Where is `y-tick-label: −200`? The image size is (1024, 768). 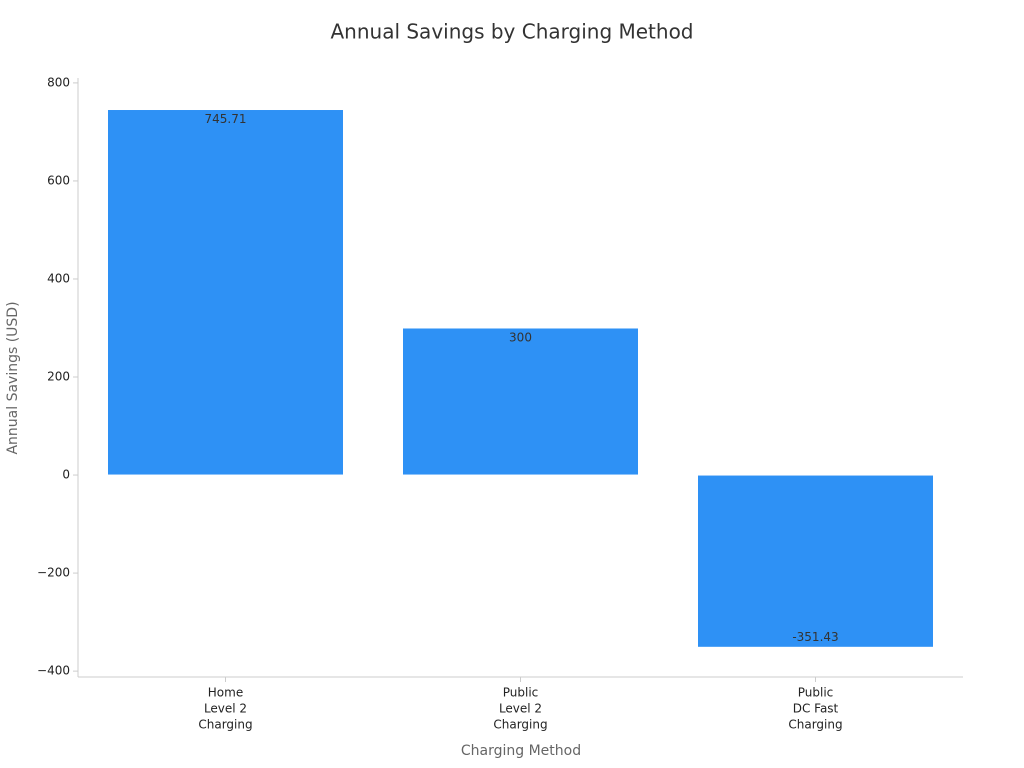
y-tick-label: −200 is located at coordinates (53, 573).